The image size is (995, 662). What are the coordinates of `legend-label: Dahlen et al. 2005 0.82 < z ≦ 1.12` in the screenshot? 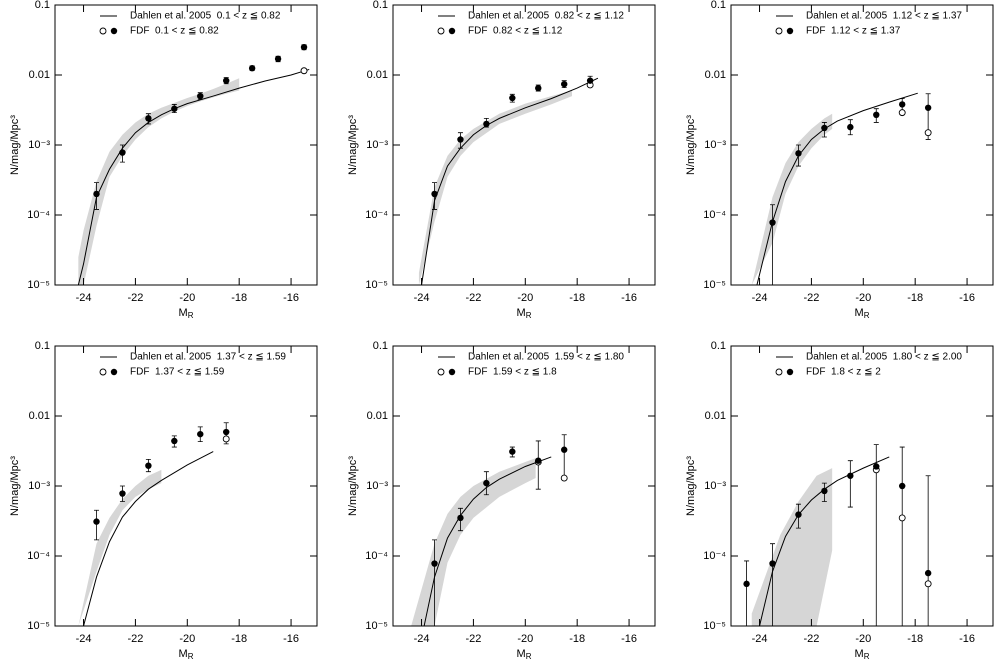 It's located at (546, 16).